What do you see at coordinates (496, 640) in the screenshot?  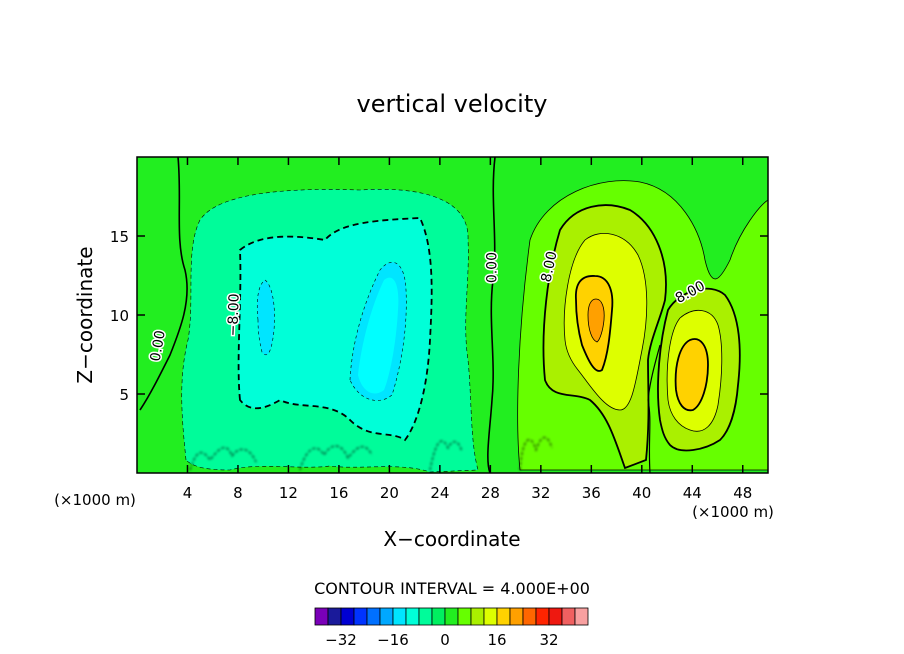 I see `colorbar-tick-label: 16` at bounding box center [496, 640].